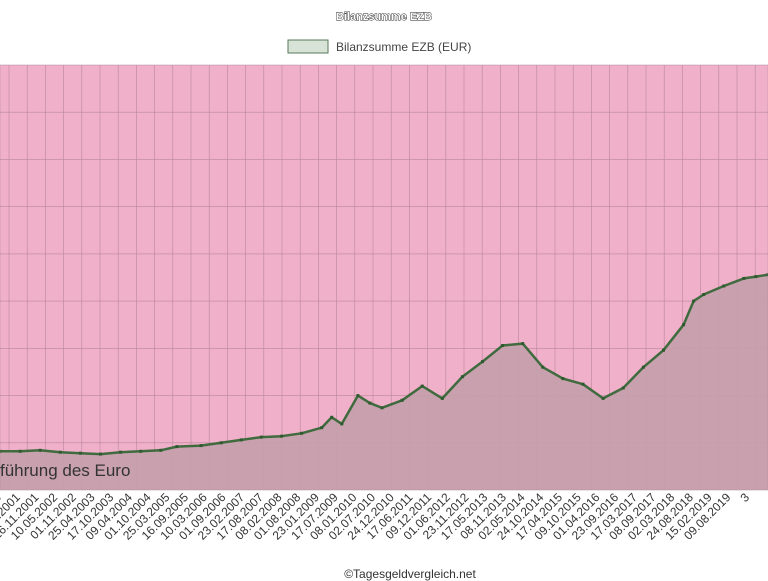  Describe the element at coordinates (410, 574) in the screenshot. I see `footer-copyright: ©Tagesgeldvergleich.net` at that location.